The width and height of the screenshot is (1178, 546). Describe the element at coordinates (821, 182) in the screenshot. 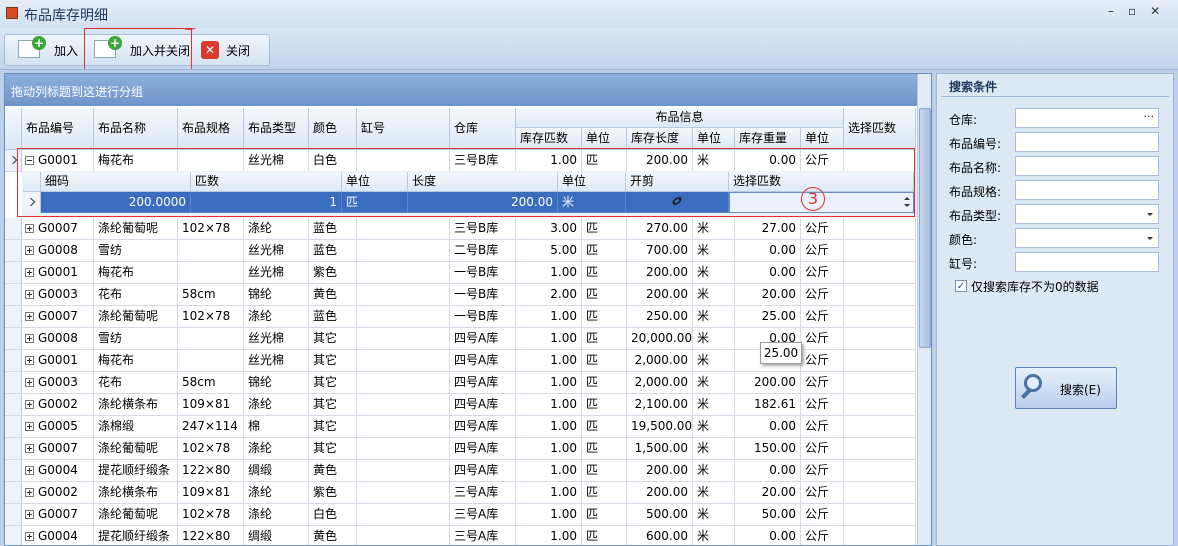

I see `detail-column-header: 选择匹数` at that location.